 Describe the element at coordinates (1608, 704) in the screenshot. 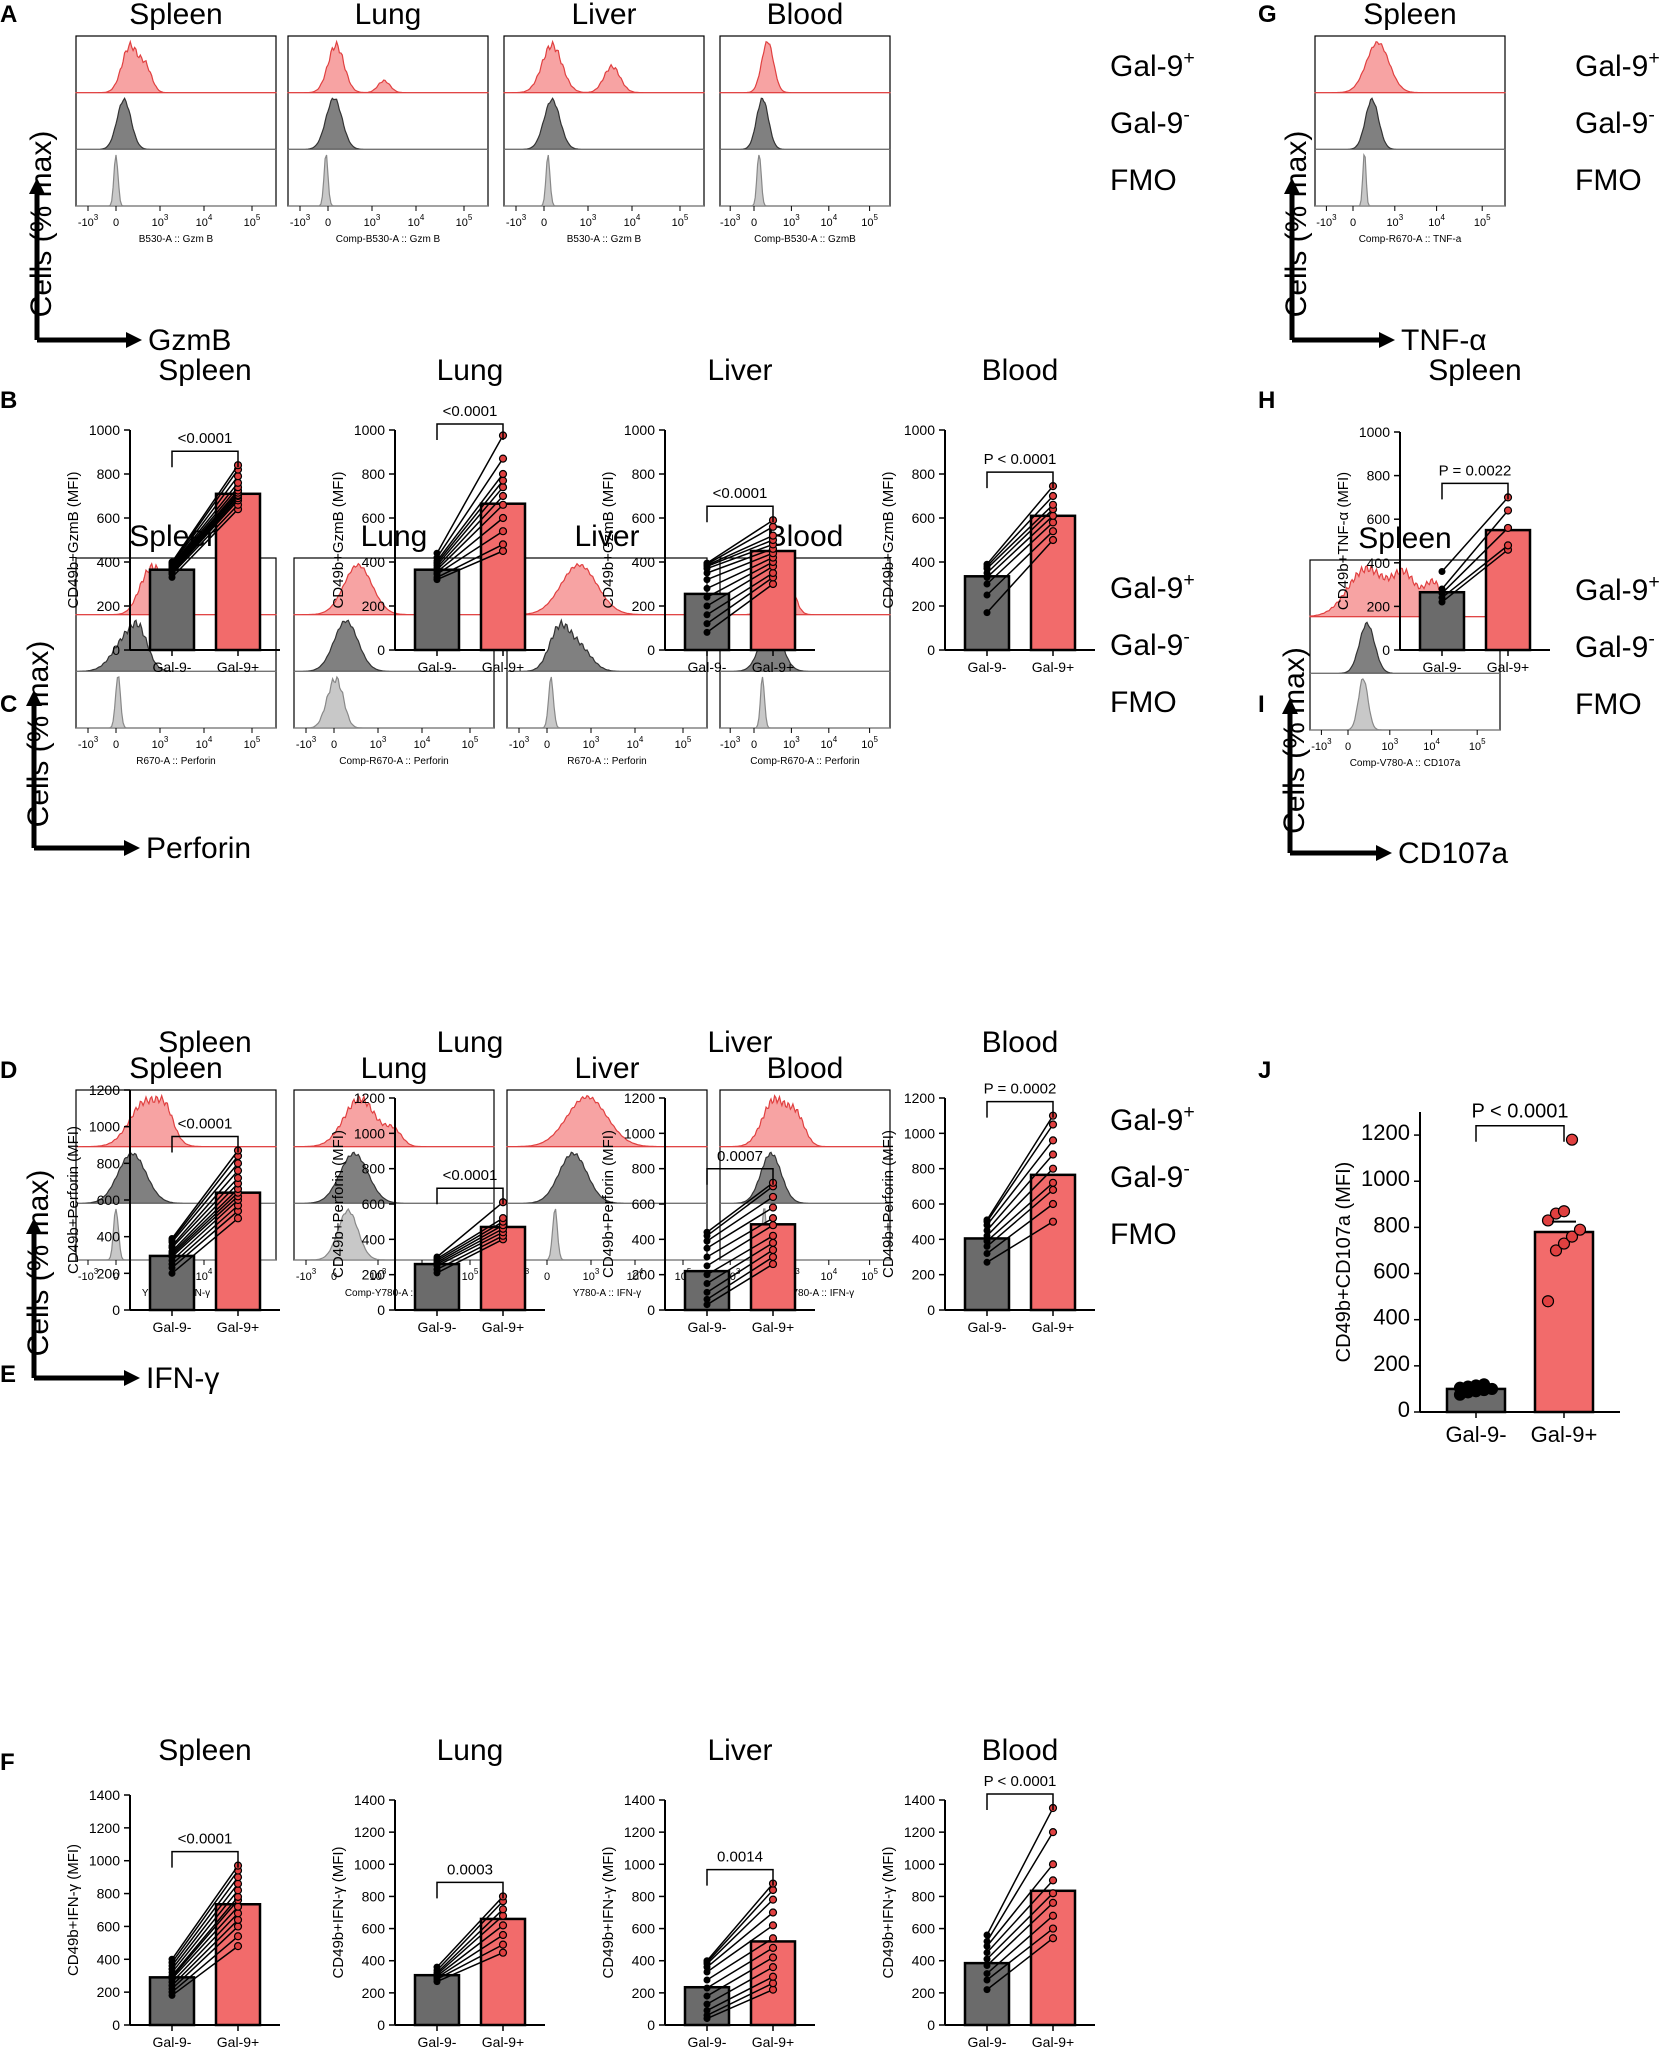

I see `row-label: FMO` at that location.